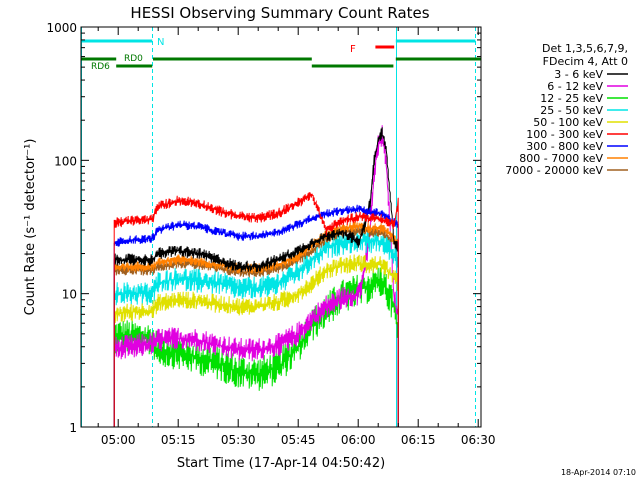 This screenshot has width=640, height=480. What do you see at coordinates (554, 170) in the screenshot?
I see `legend-entry: 7000 - 20000 keV` at bounding box center [554, 170].